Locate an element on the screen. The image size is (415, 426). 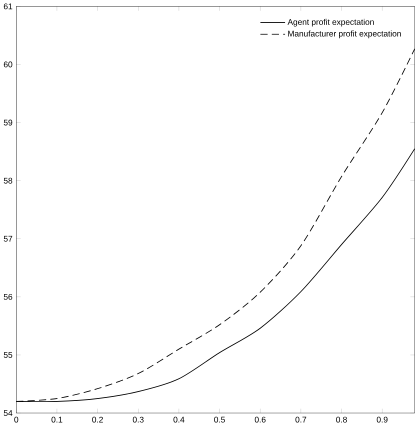
y-tick-label: 60 is located at coordinates (8, 65).